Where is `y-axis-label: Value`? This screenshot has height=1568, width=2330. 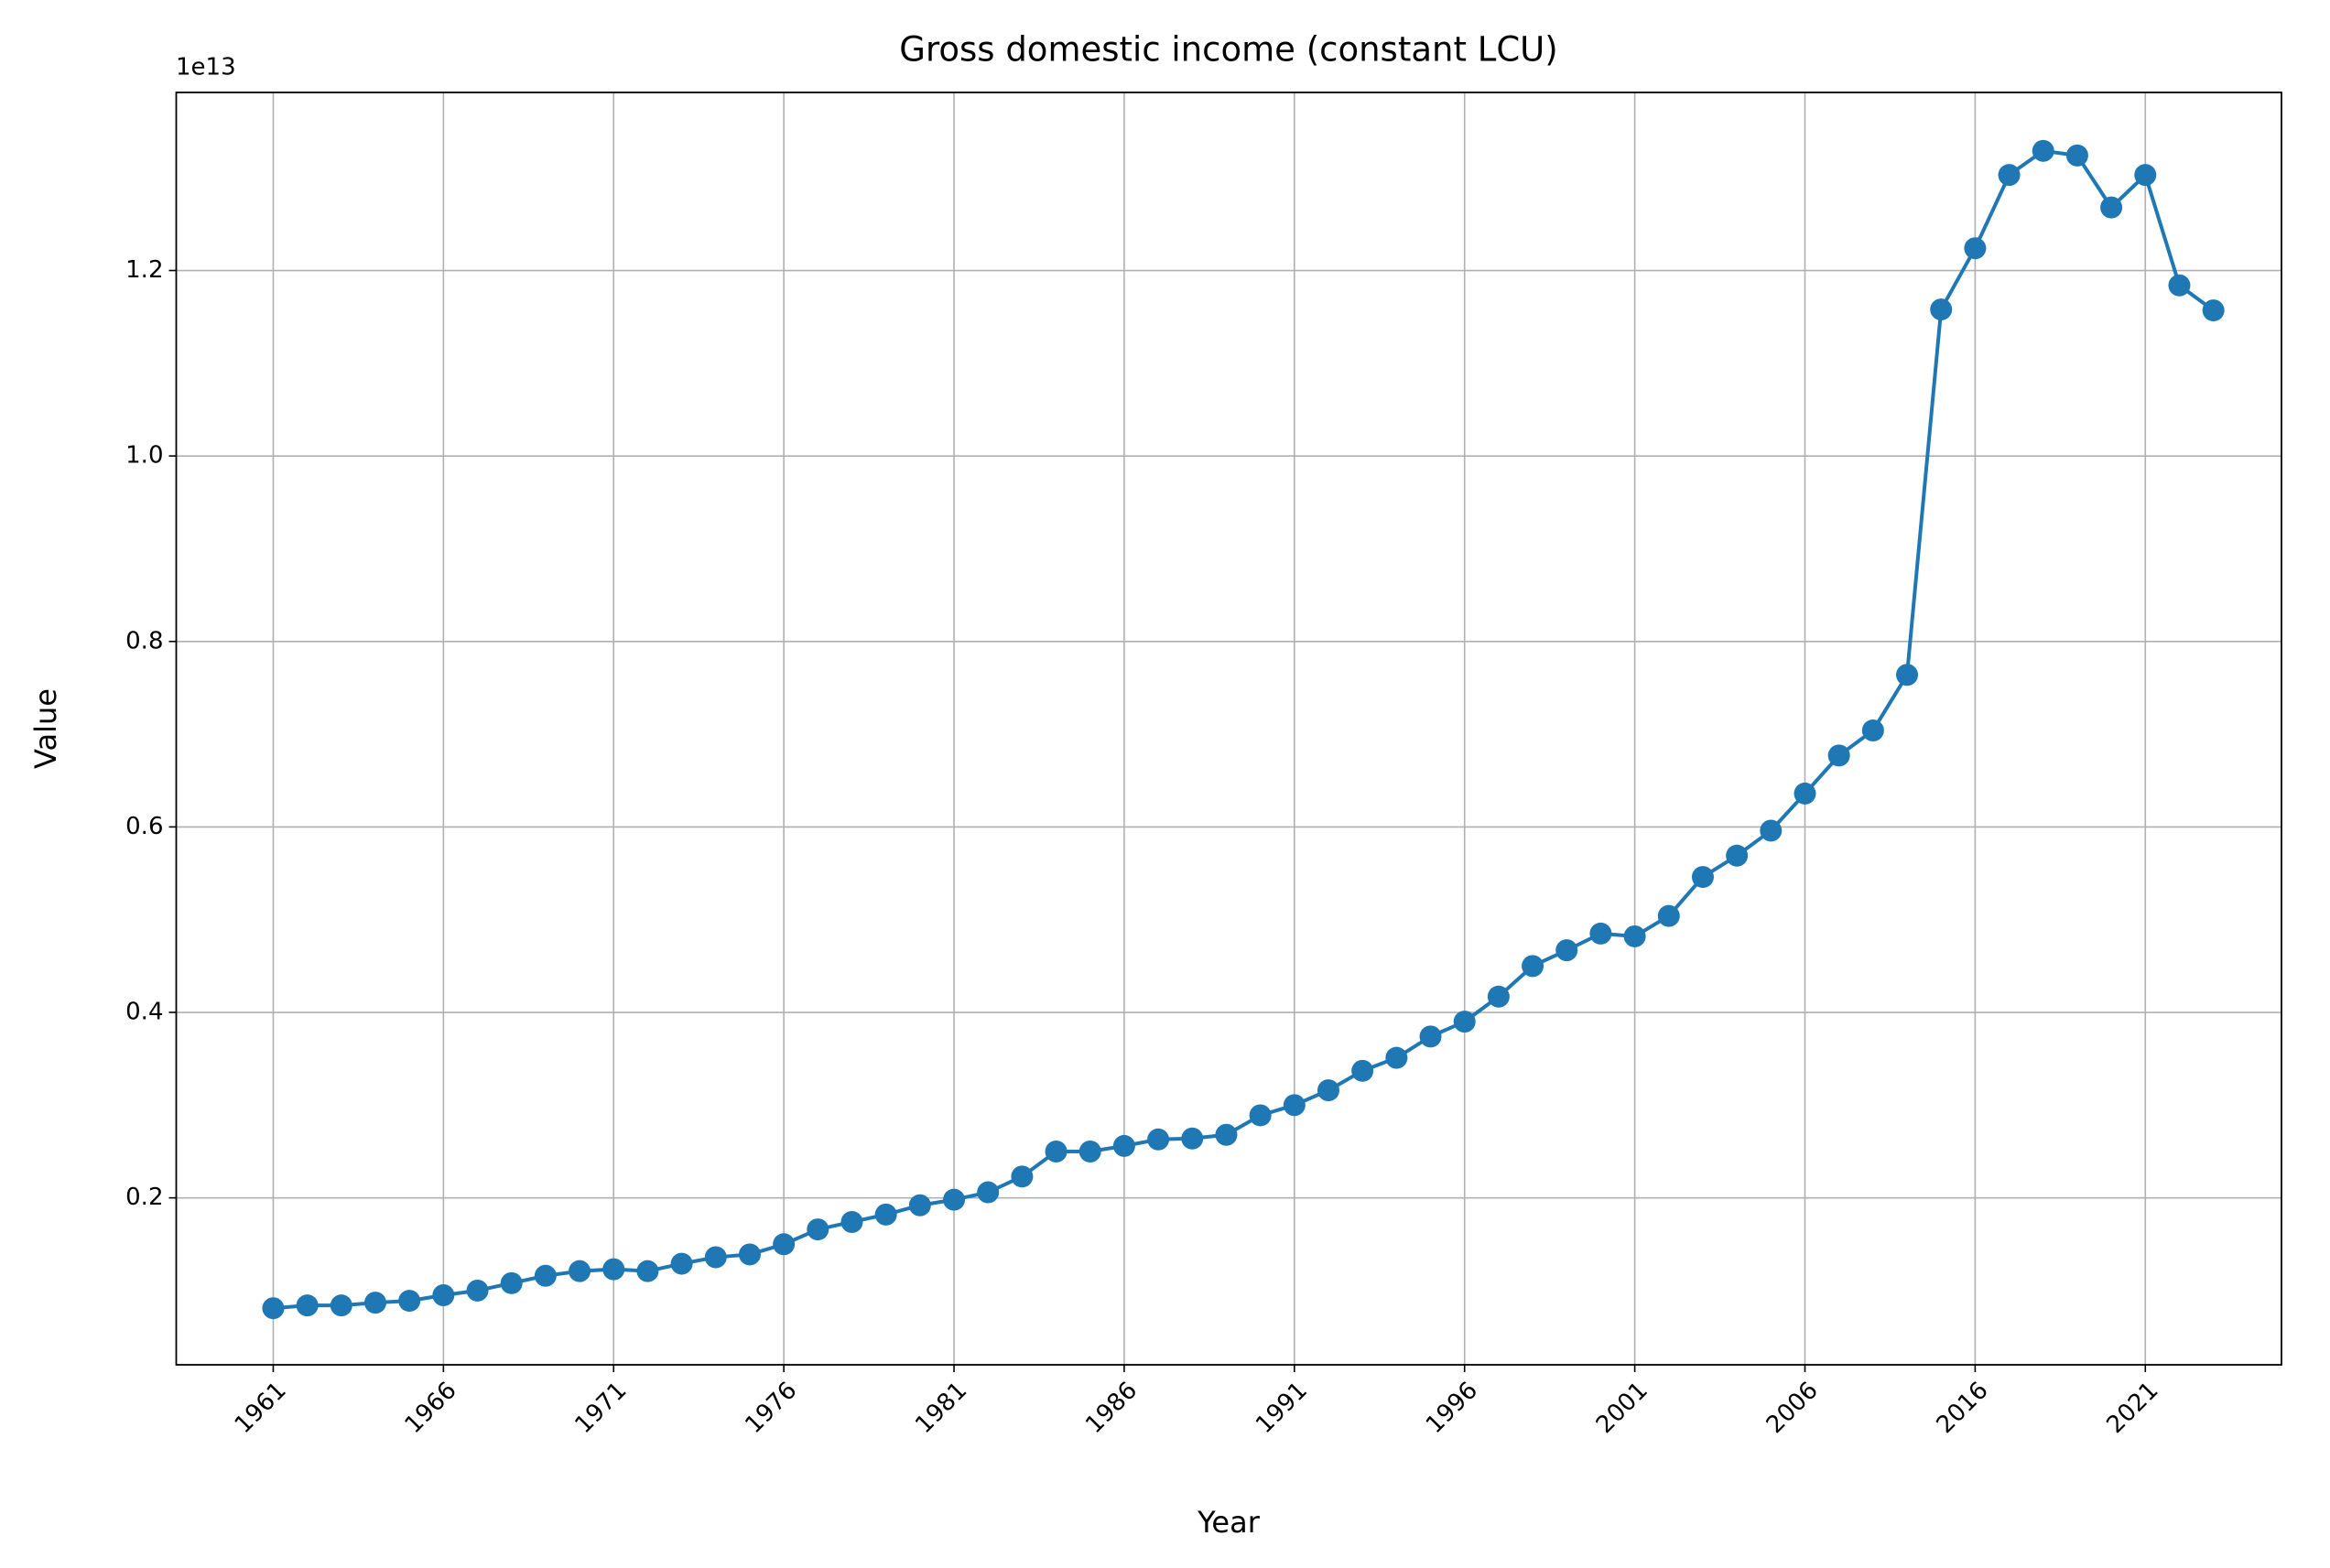
y-axis-label: Value is located at coordinates (45, 729).